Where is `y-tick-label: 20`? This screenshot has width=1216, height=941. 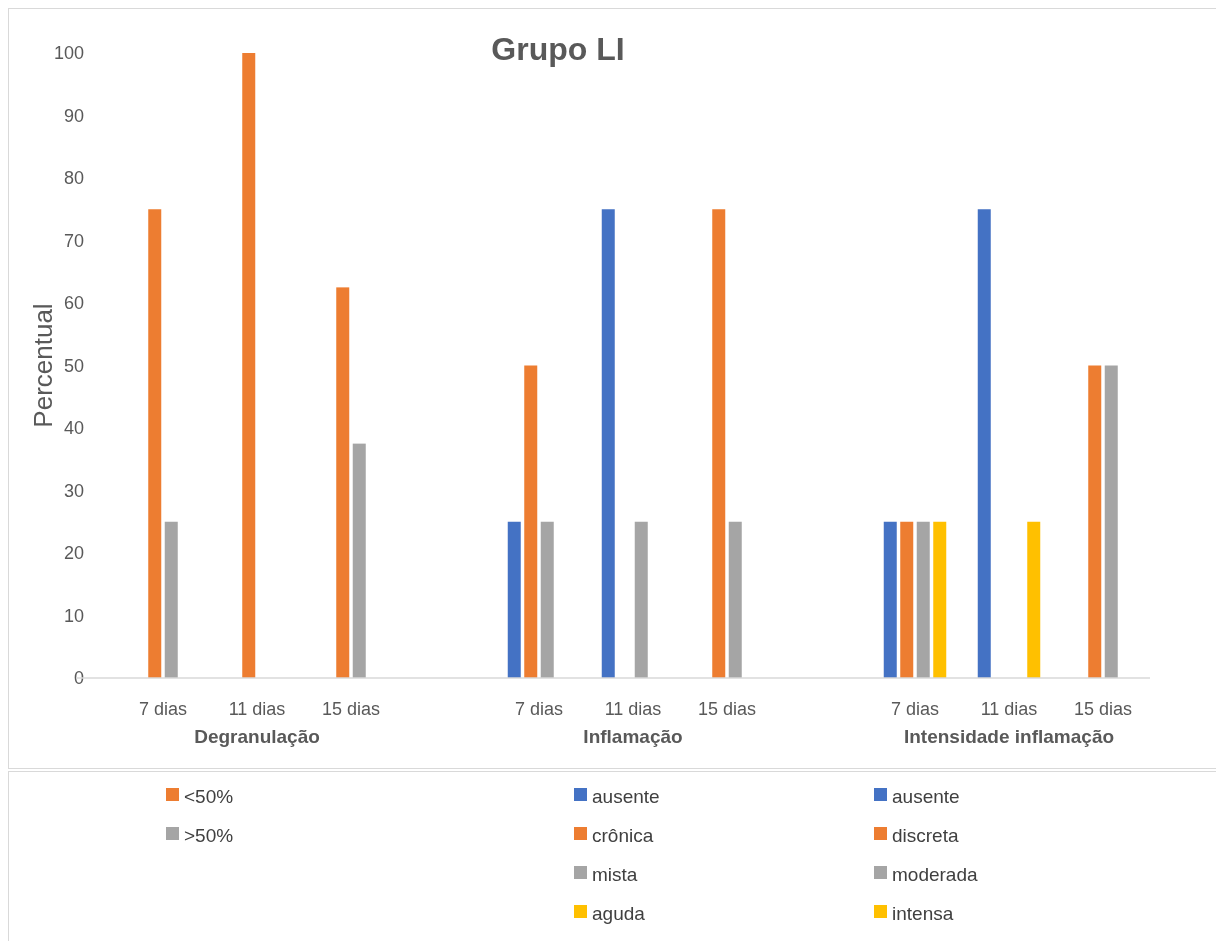 y-tick-label: 20 is located at coordinates (73, 553).